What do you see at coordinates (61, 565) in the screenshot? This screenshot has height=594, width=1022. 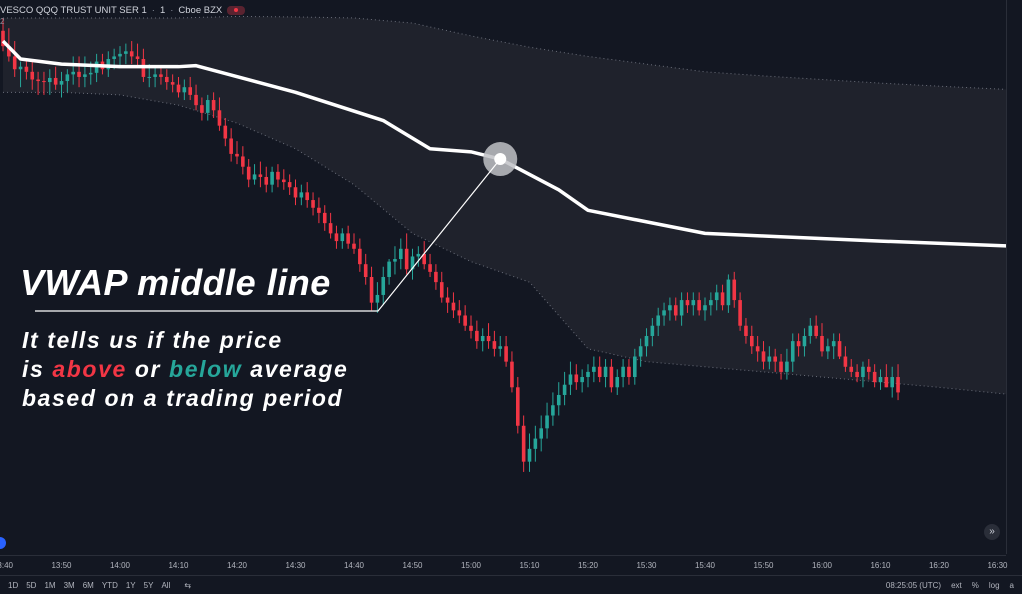 I see `x-tick-label: 13:50` at bounding box center [61, 565].